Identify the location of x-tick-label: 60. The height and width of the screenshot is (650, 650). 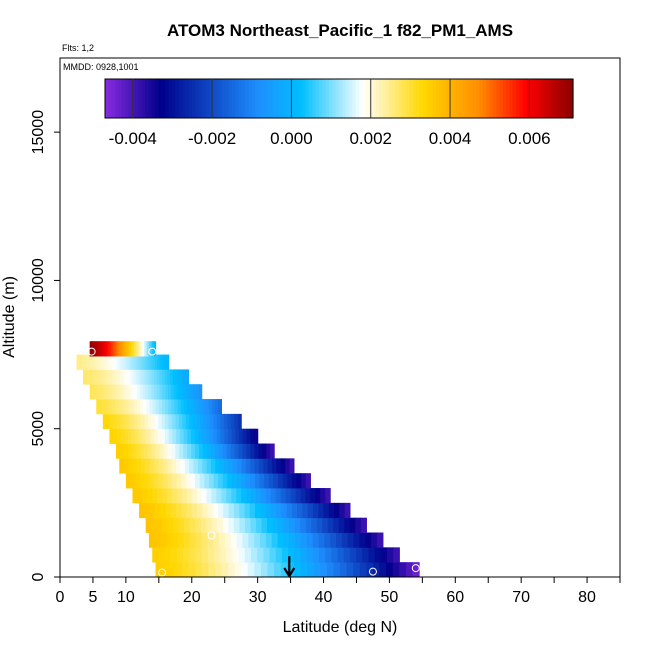
(455, 597).